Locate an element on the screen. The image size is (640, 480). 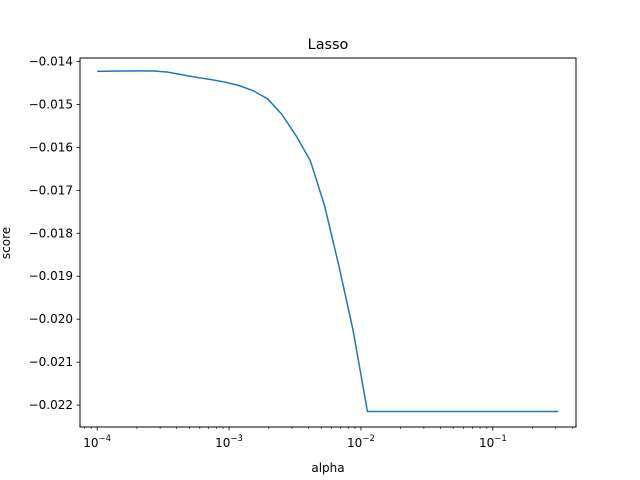
chart-title: Lasso is located at coordinates (328, 45).